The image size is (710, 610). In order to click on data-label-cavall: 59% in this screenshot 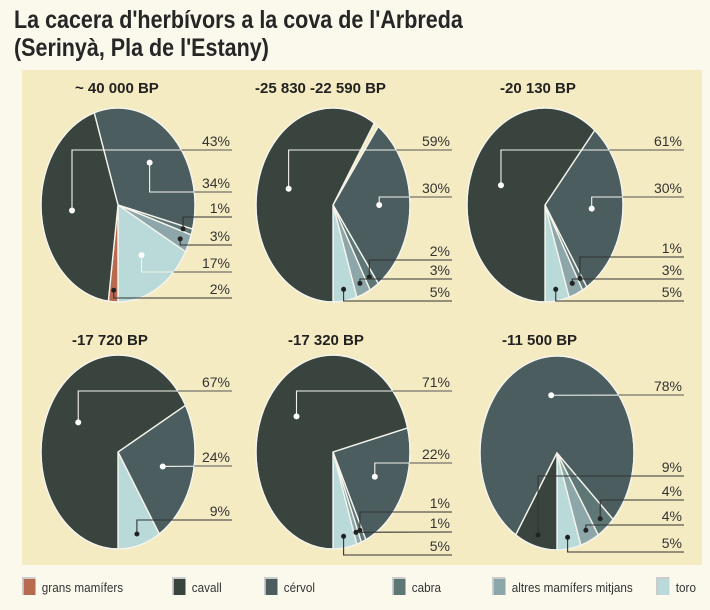, I will do `click(436, 141)`.